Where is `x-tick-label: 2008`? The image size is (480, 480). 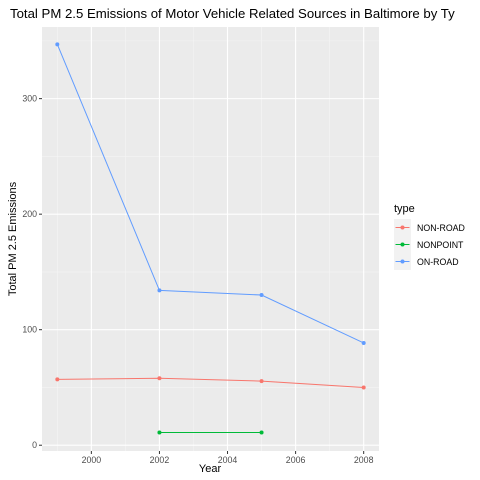 x-tick-label: 2008 is located at coordinates (364, 460).